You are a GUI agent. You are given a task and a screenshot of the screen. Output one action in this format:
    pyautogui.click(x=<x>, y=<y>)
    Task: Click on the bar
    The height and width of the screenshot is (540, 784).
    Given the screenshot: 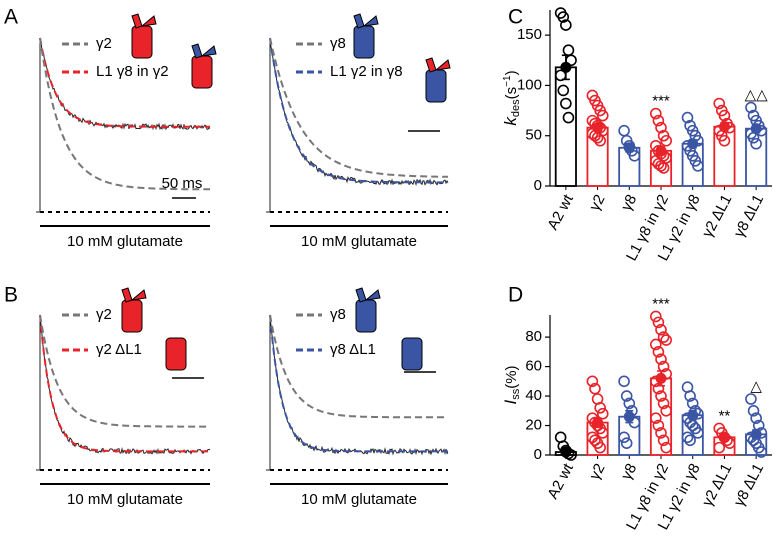 What is the action you would take?
    pyautogui.click(x=565, y=126)
    